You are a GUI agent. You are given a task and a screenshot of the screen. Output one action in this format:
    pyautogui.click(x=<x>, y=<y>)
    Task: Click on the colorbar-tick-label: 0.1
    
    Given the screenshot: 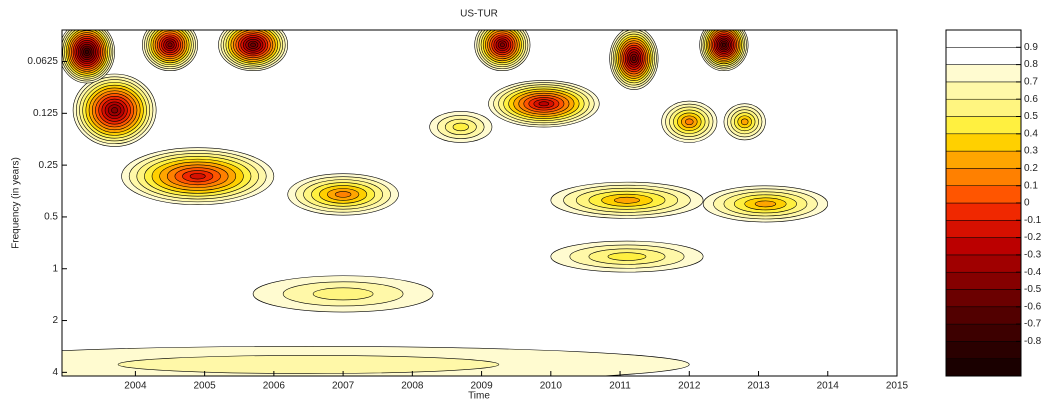 What is the action you would take?
    pyautogui.click(x=1031, y=185)
    